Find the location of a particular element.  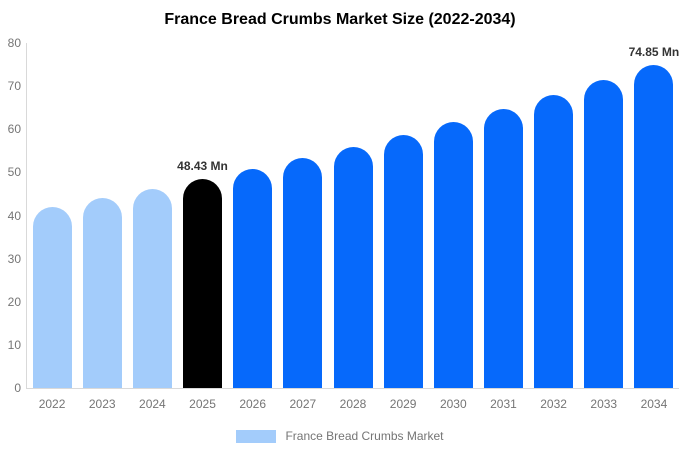

data-label-2025: 48.43 Mn is located at coordinates (202, 166).